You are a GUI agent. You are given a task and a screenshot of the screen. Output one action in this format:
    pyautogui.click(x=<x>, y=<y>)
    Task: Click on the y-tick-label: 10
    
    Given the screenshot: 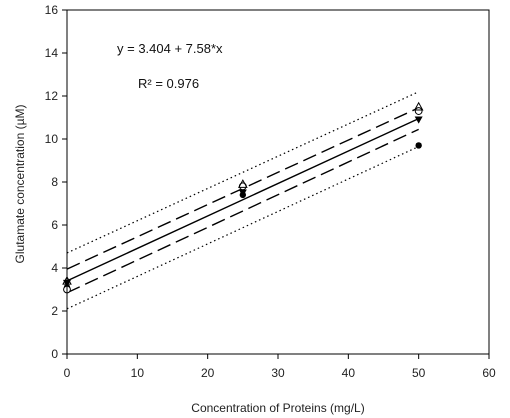 What is the action you would take?
    pyautogui.click(x=52, y=139)
    